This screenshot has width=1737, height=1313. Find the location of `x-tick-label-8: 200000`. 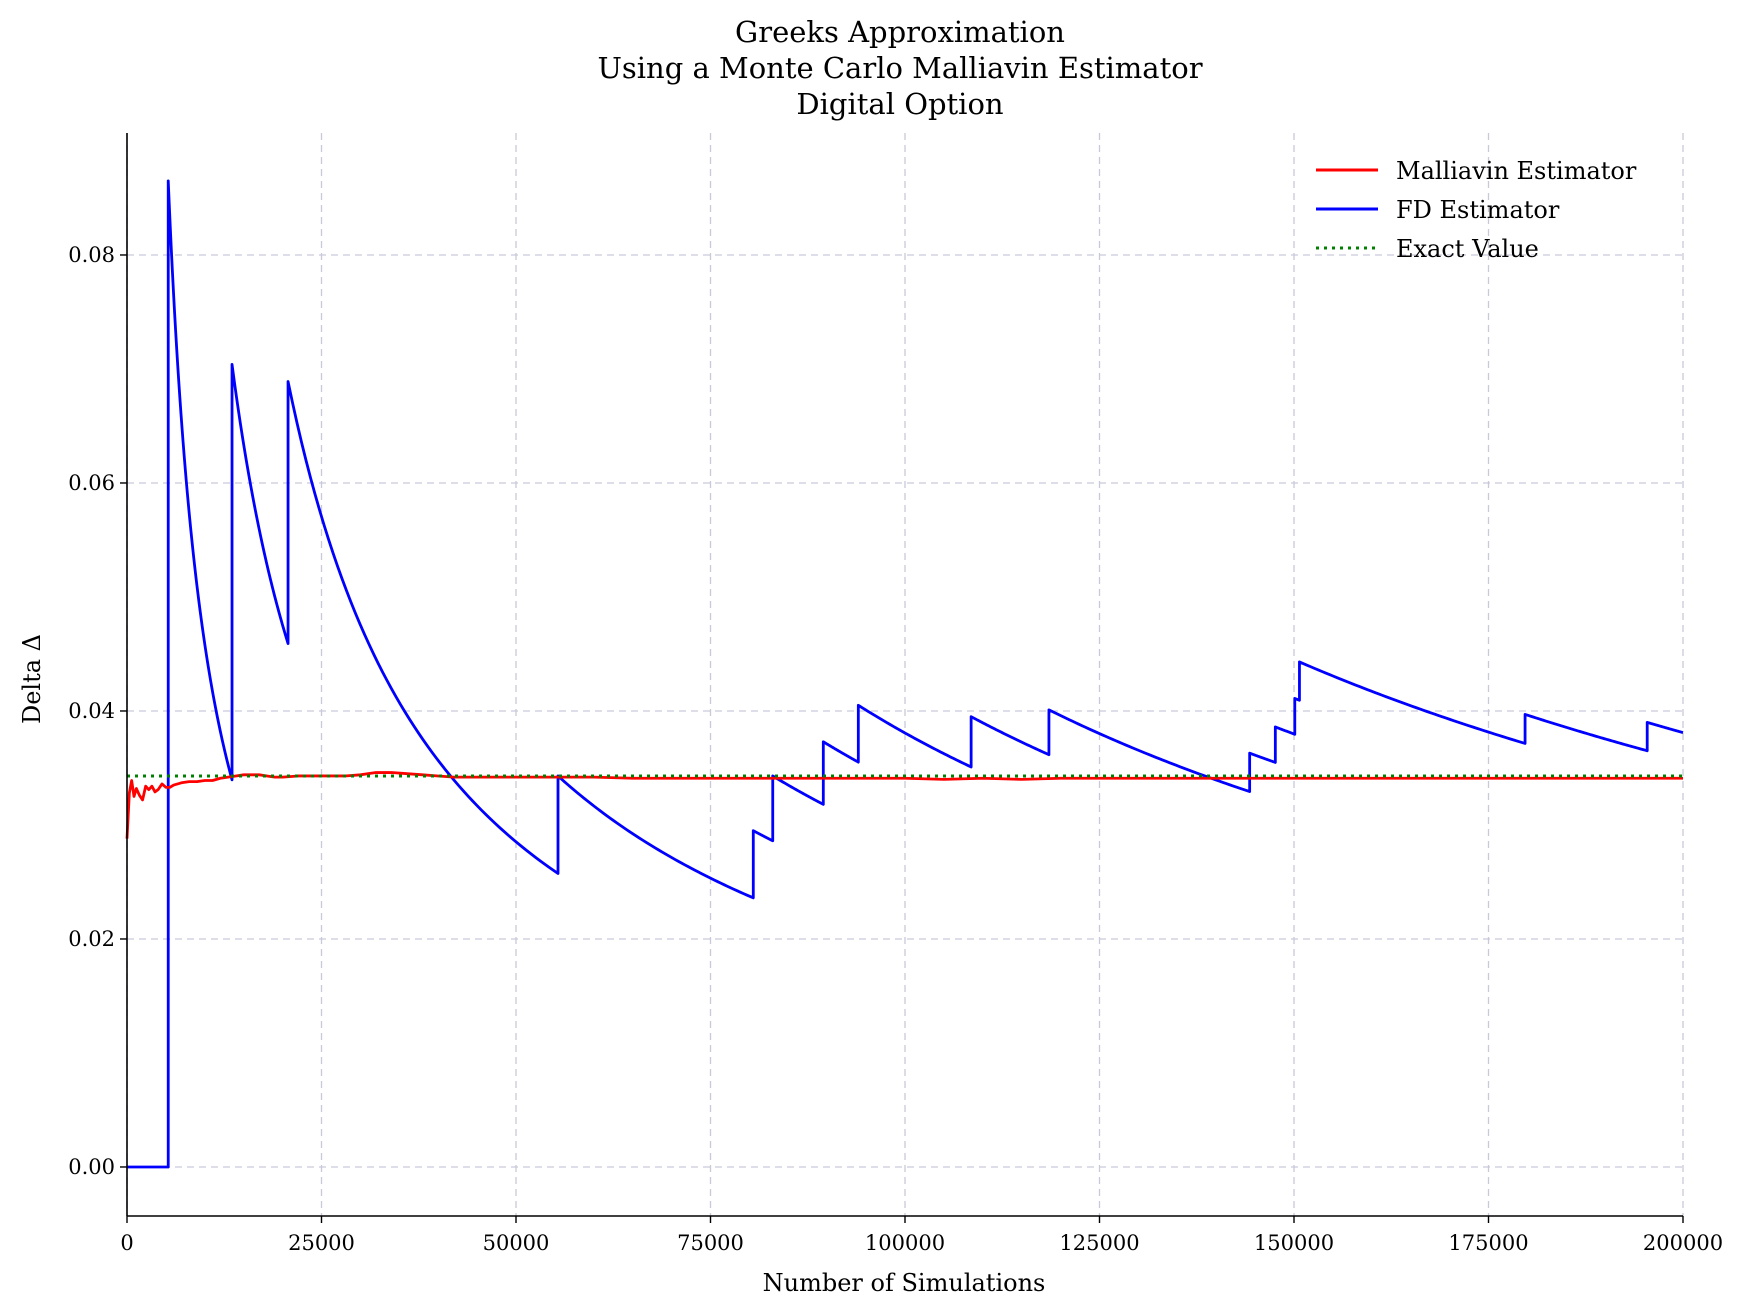

x-tick-label-8: 200000 is located at coordinates (1683, 1243).